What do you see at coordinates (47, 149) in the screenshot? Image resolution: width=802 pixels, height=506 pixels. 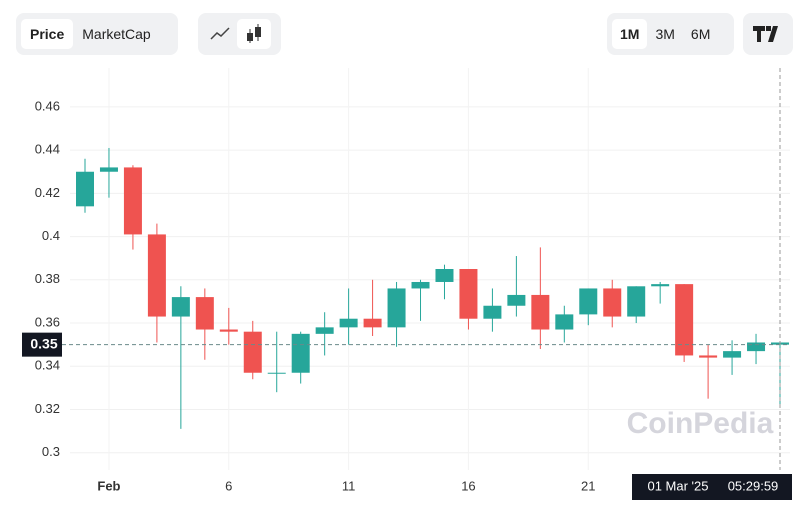 I see `y-tick-label: 0.44` at bounding box center [47, 149].